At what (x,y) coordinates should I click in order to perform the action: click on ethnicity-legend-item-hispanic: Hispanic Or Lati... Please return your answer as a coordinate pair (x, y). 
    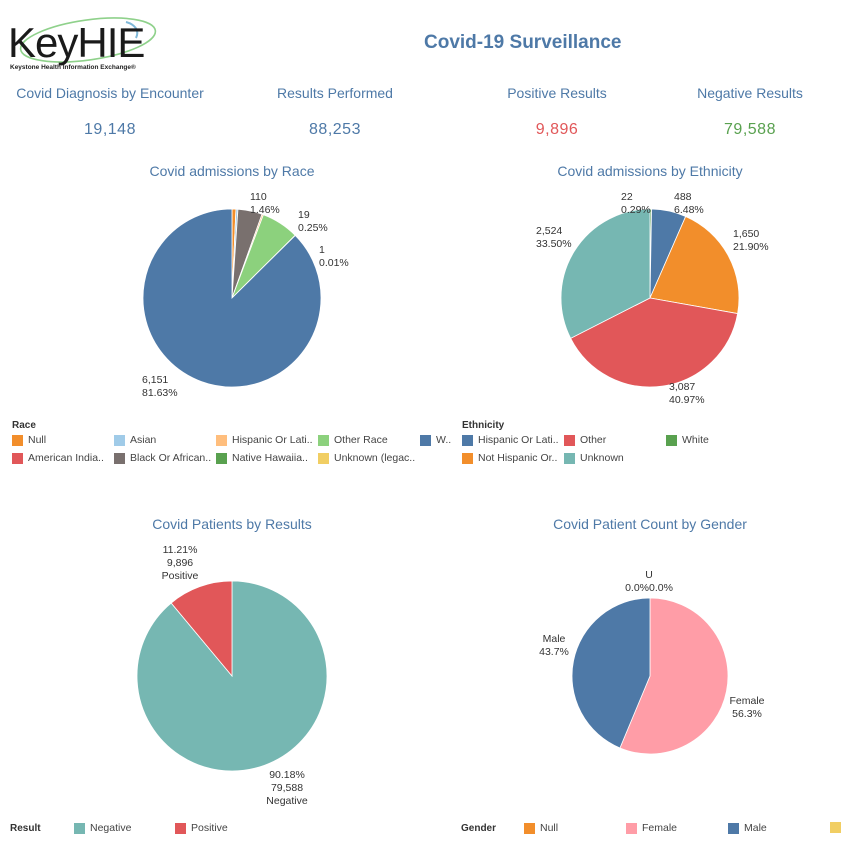
    Looking at the image, I should click on (510, 440).